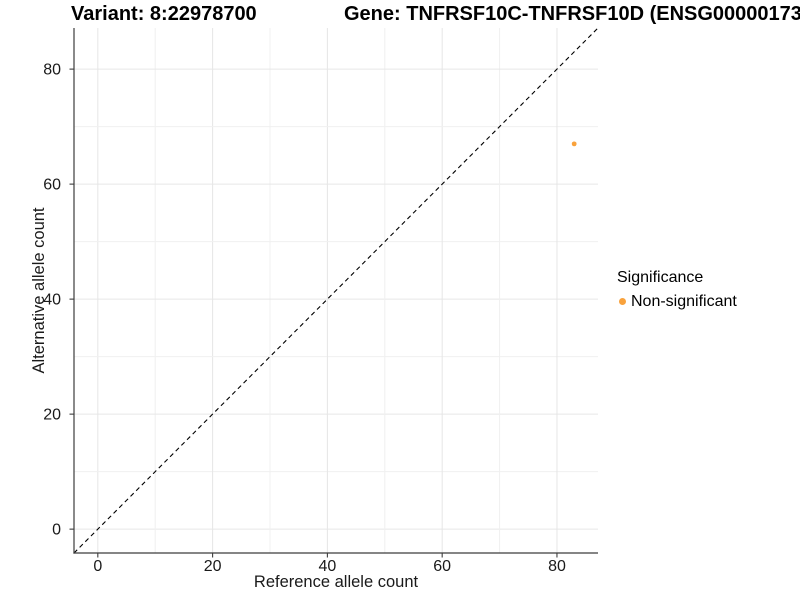 This screenshot has height=600, width=800. What do you see at coordinates (52, 70) in the screenshot?
I see `y-tick-label: 80` at bounding box center [52, 70].